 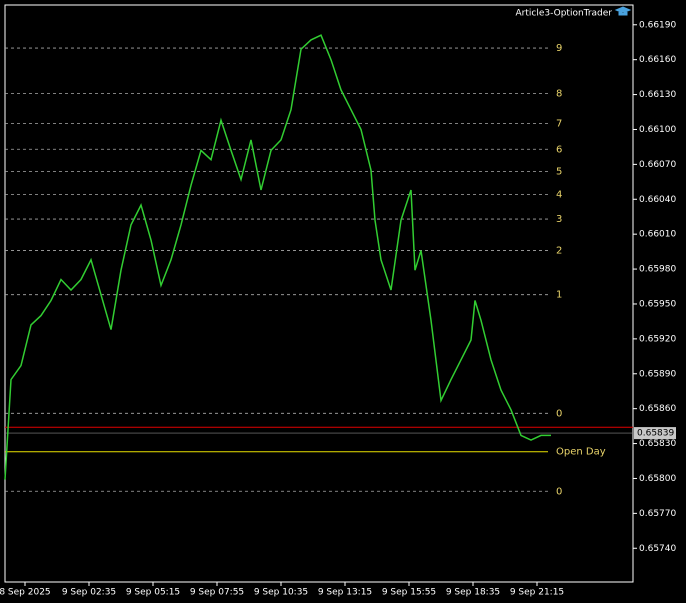 What do you see at coordinates (281, 593) in the screenshot?
I see `x-tick-label: 9 Sep 10:35` at bounding box center [281, 593].